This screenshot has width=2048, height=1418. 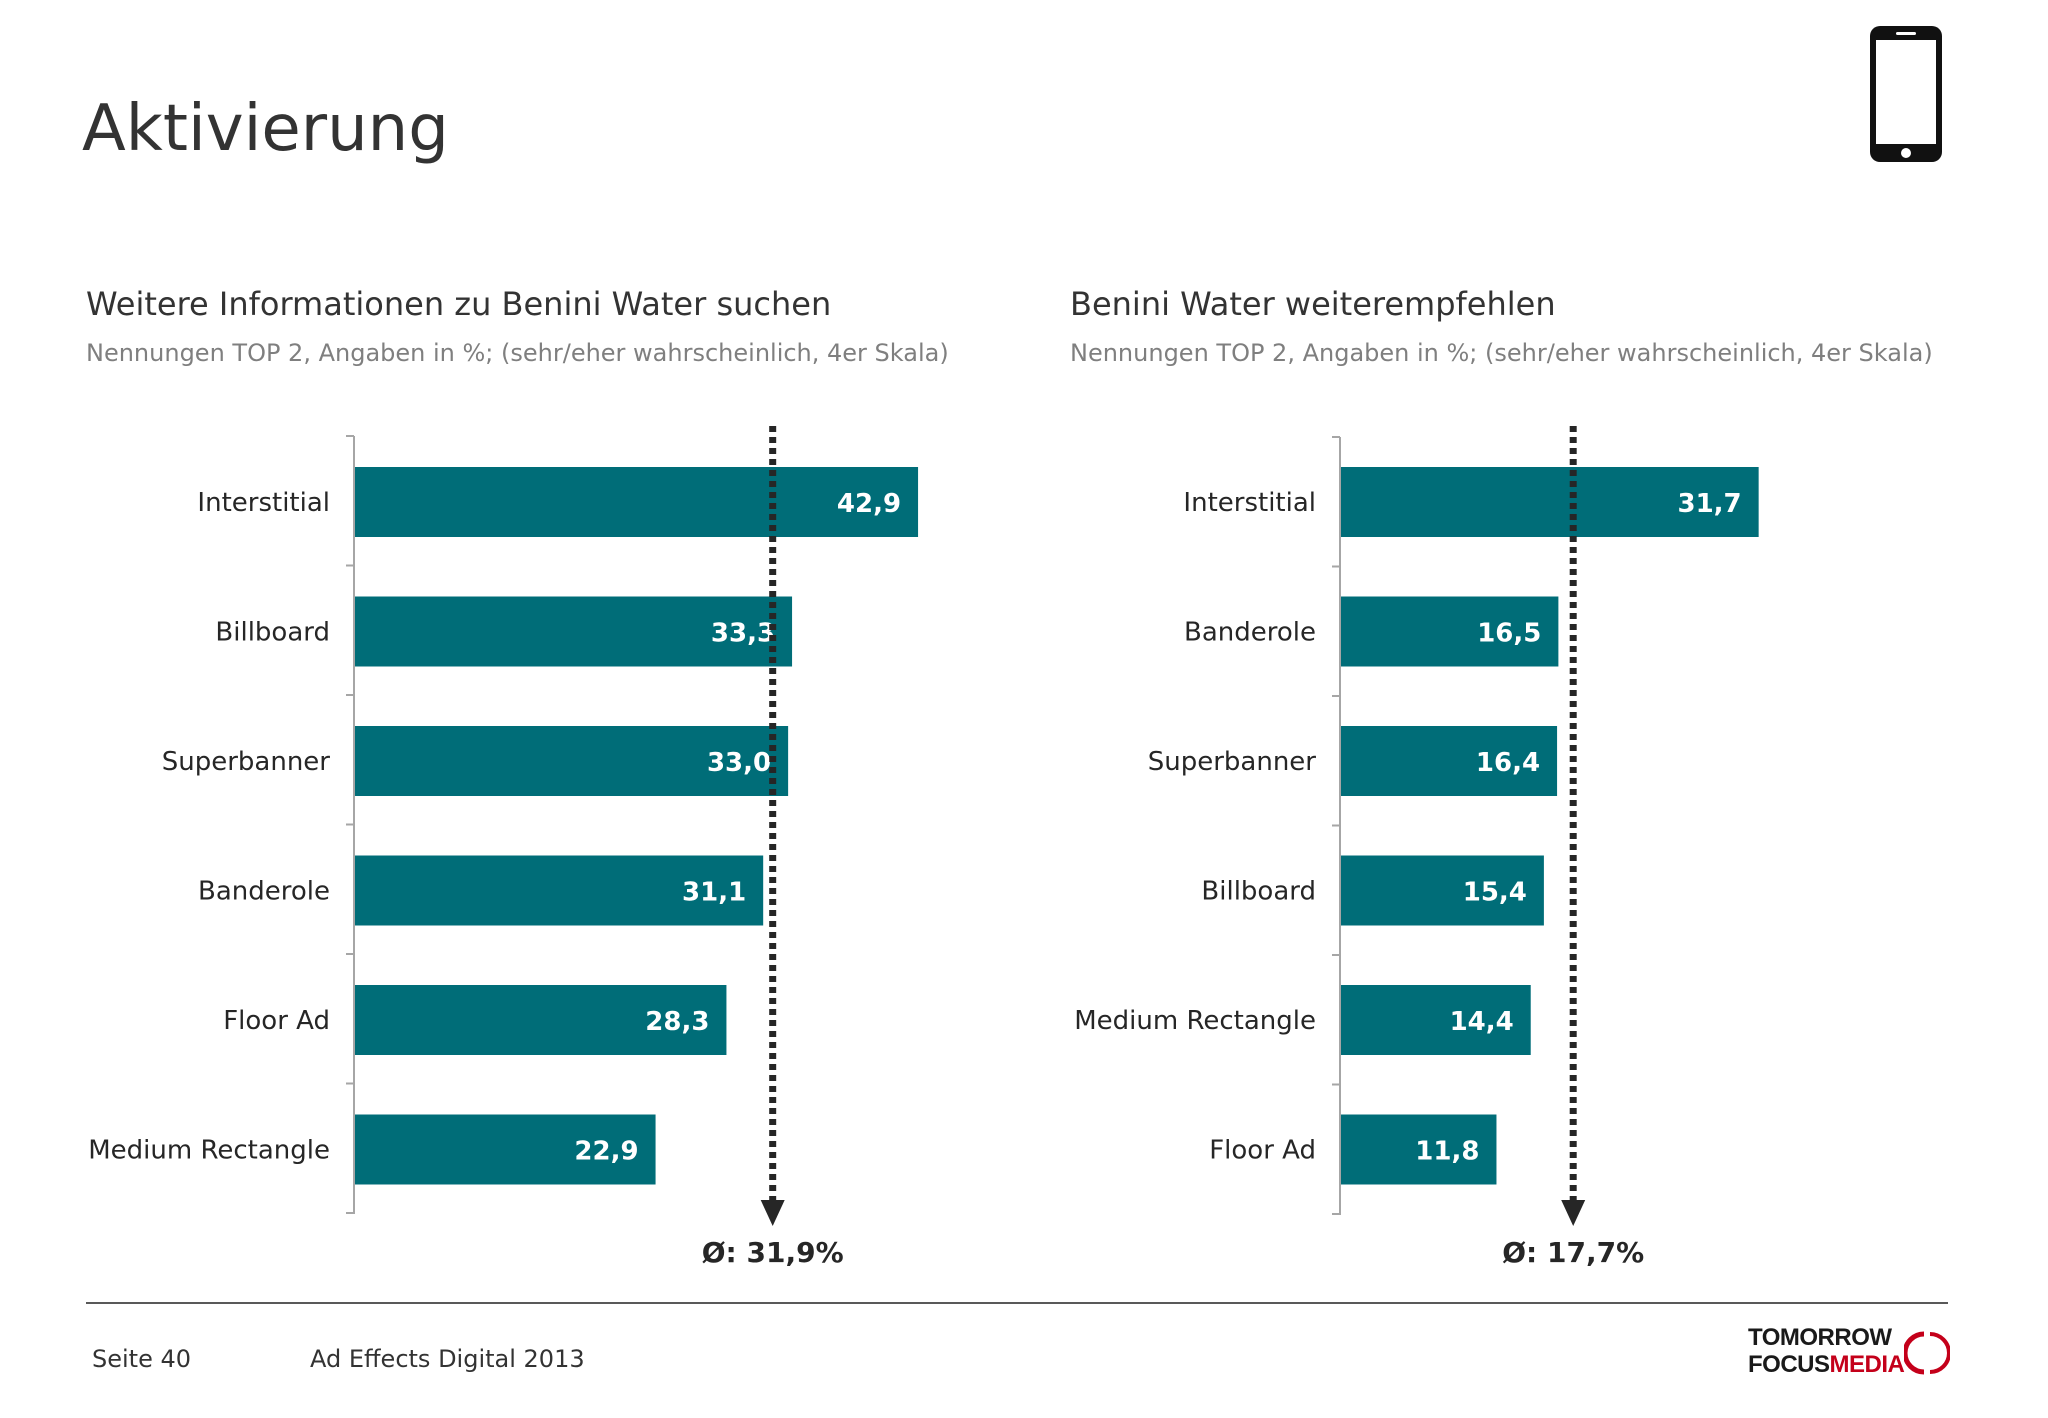 What do you see at coordinates (1906, 96) in the screenshot?
I see `smartphone-icon` at bounding box center [1906, 96].